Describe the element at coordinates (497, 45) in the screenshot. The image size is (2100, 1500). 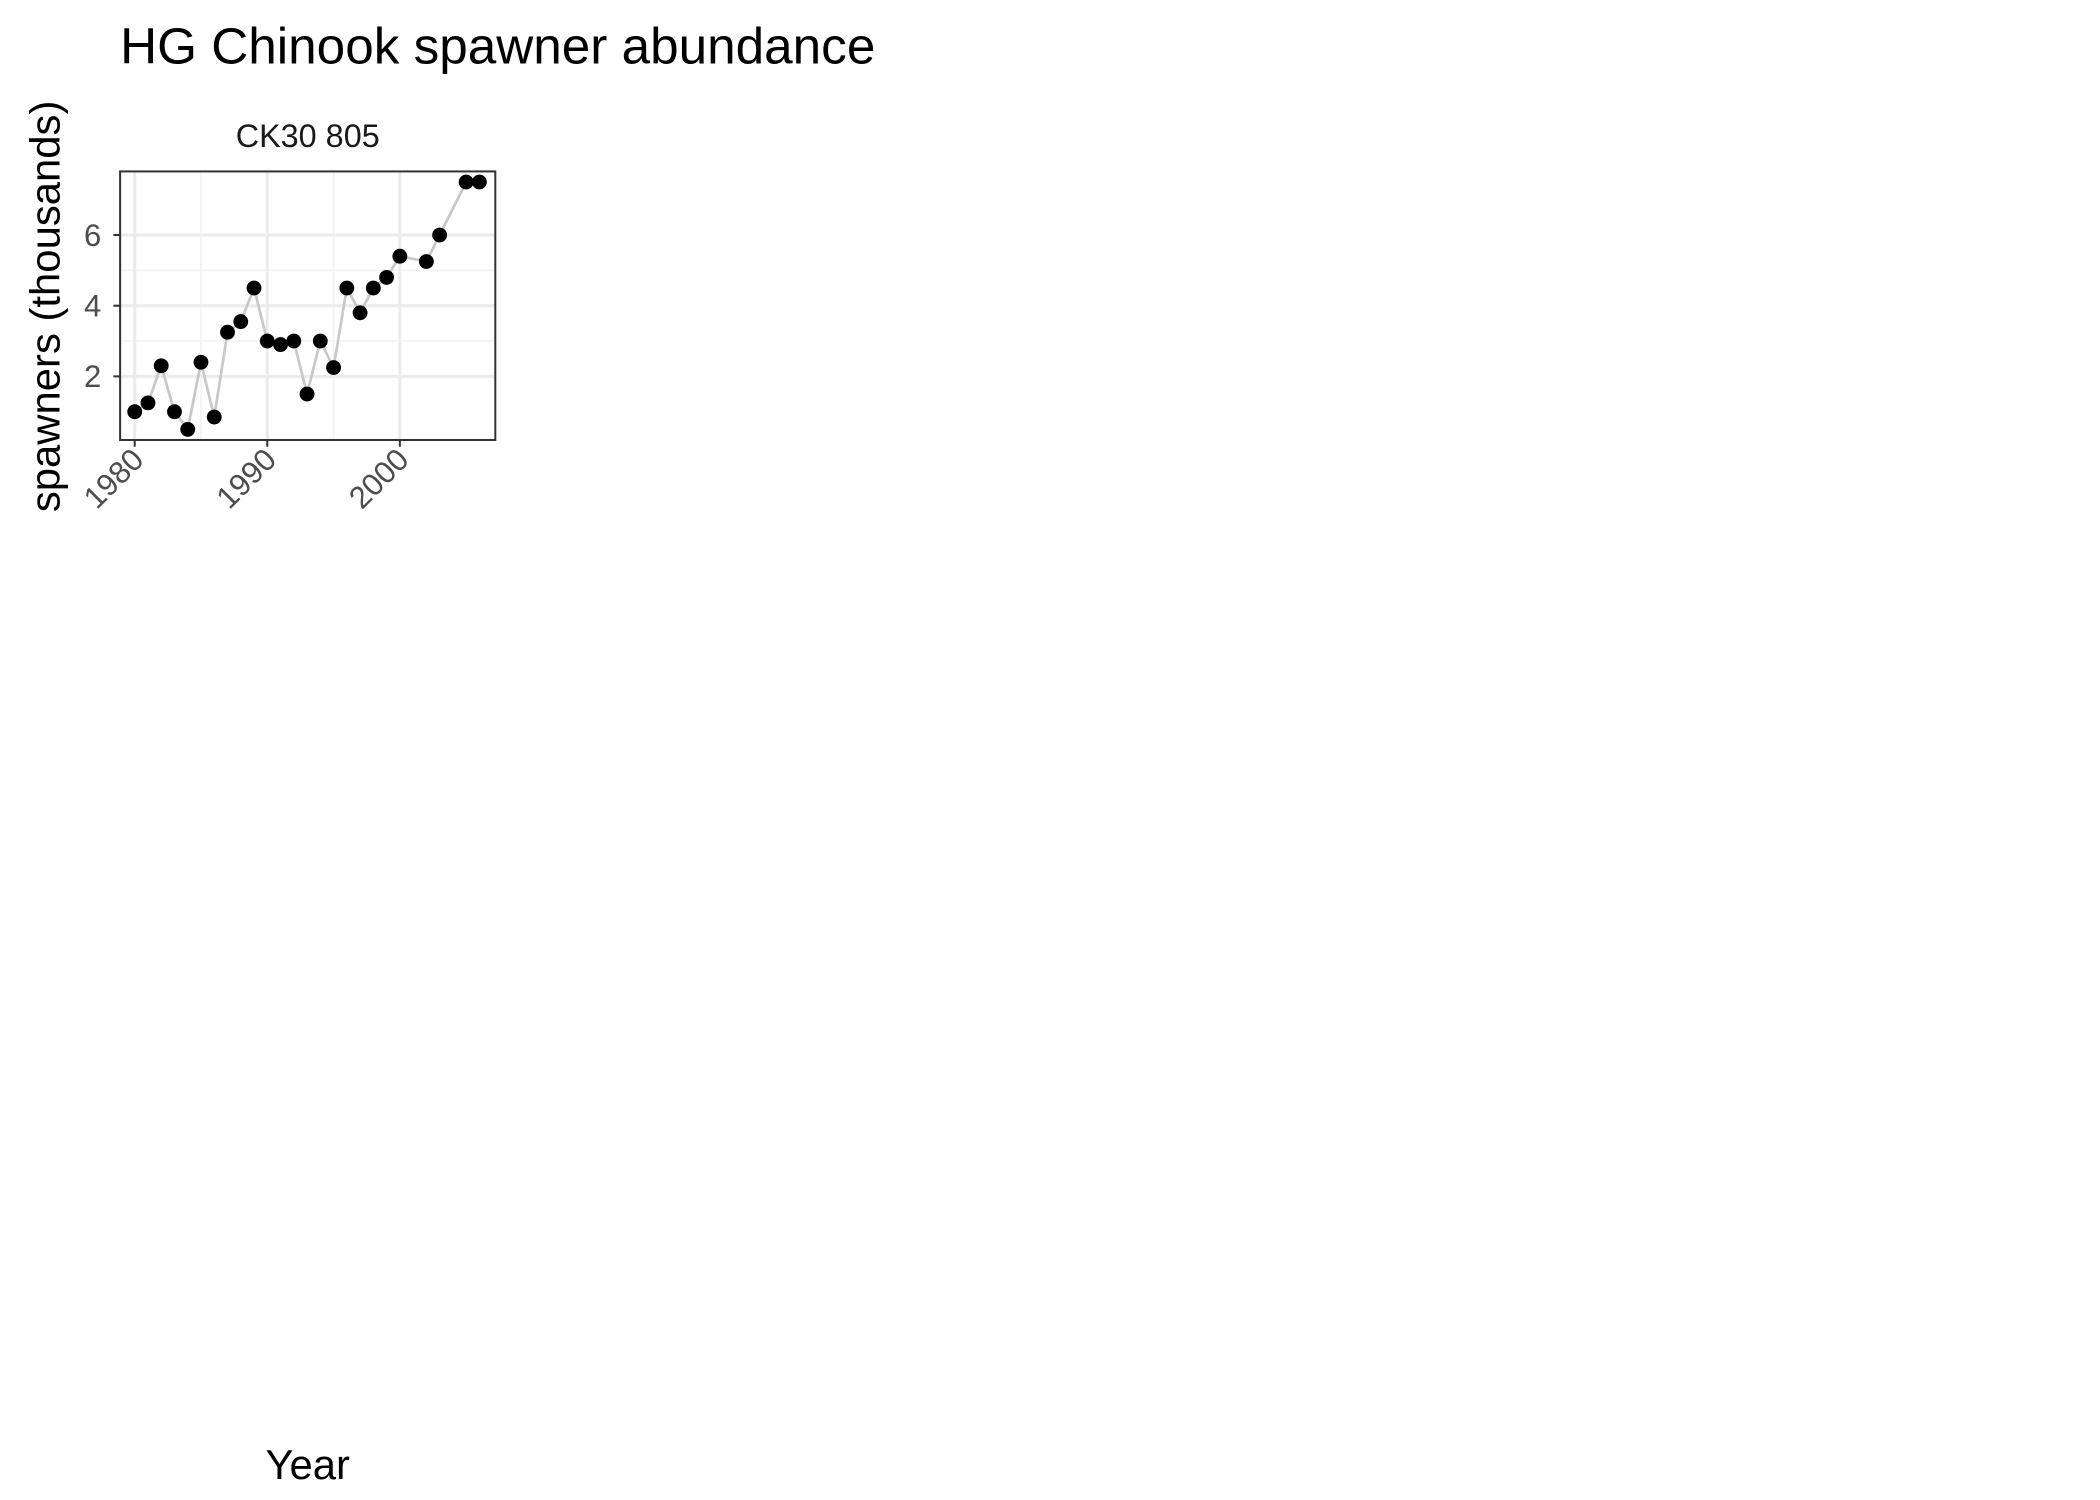
I see `chart-title: HG Chinook spawner abundance` at that location.